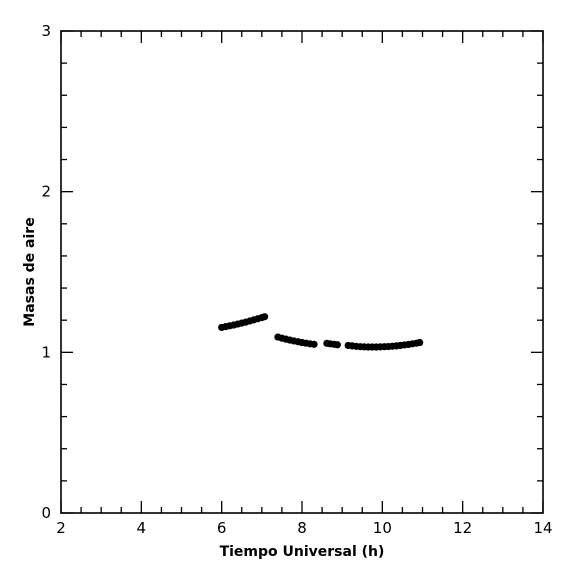  Describe the element at coordinates (142, 528) in the screenshot. I see `x-tick-label: 4` at that location.